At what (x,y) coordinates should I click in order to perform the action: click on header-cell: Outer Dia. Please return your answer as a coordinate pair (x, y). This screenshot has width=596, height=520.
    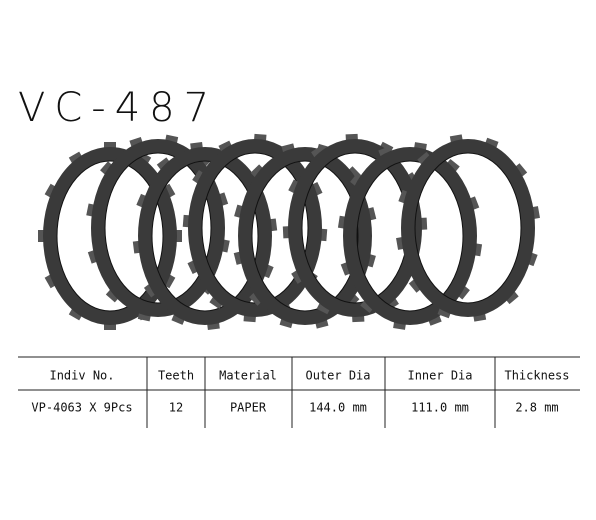
    Looking at the image, I should click on (337, 376).